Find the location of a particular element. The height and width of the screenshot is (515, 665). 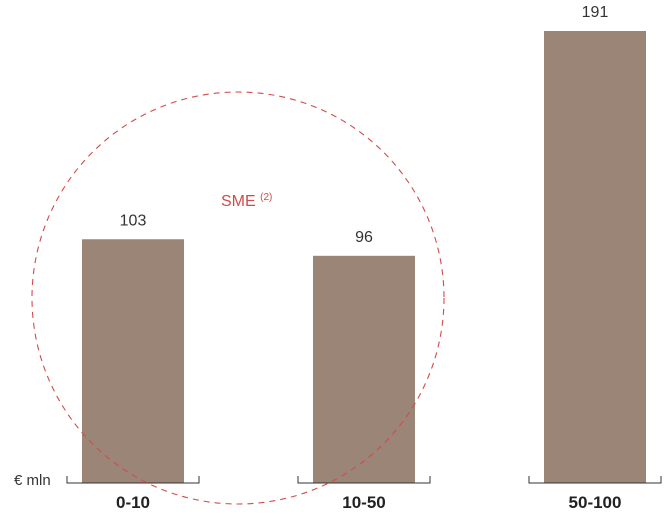

category-label: 10-50 is located at coordinates (363, 502).